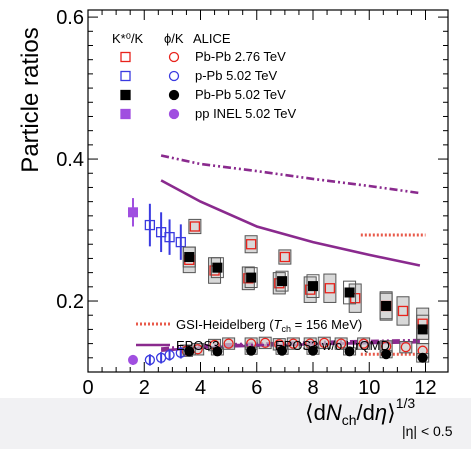 The image size is (471, 449). Describe the element at coordinates (236, 75) in the screenshot. I see `legend-entry-ppb502: p-Pb 5.02 TeV` at that location.